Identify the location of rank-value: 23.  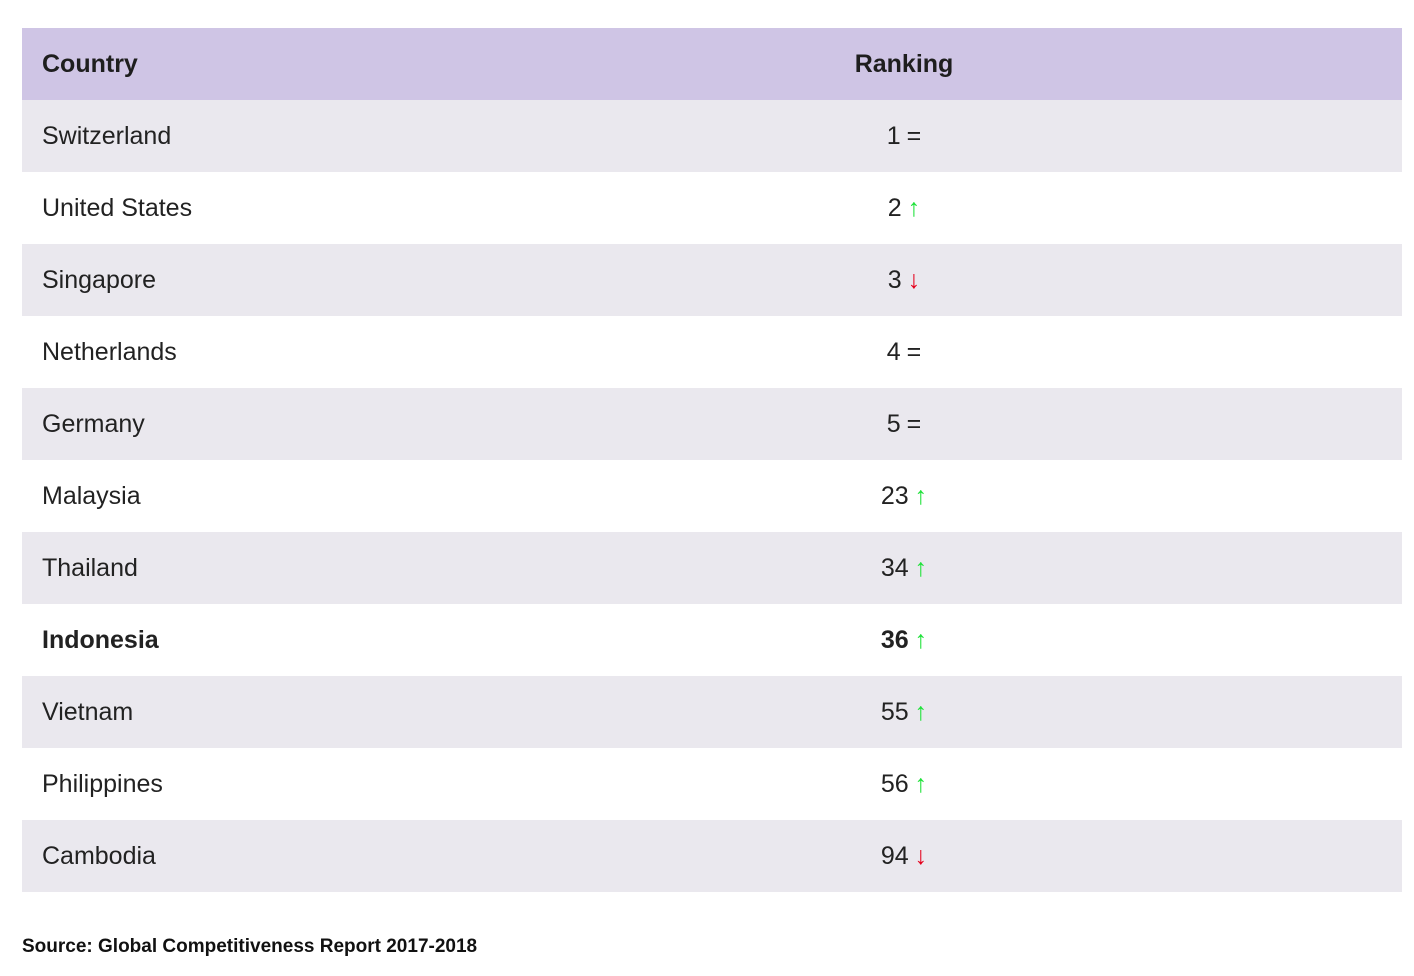
(894, 495).